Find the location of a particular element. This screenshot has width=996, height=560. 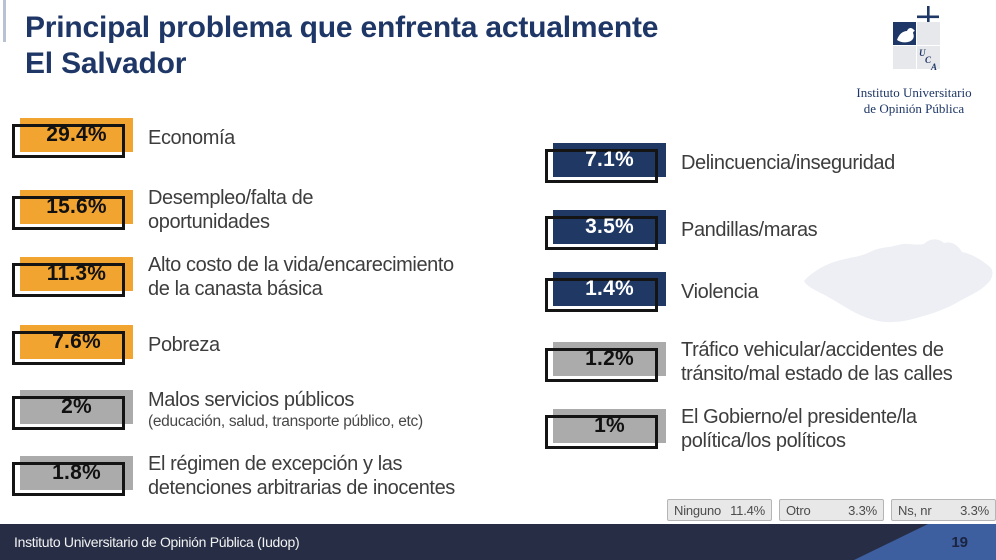

percentage-badge: 1.4% is located at coordinates (605, 292).